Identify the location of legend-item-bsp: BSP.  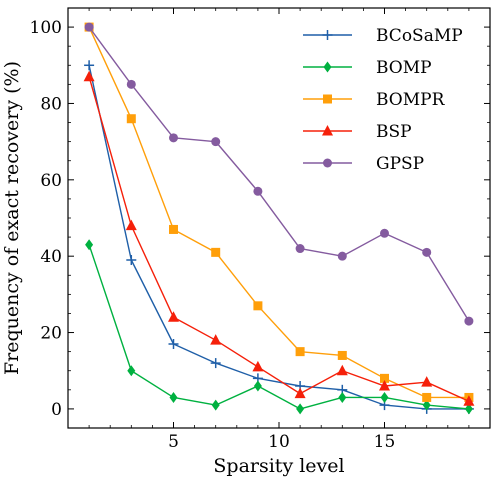
(357, 132).